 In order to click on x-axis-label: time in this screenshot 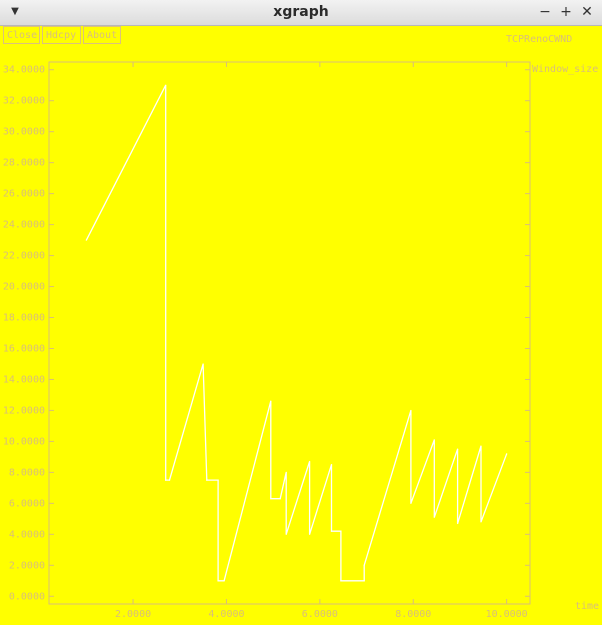, I will do `click(587, 606)`.